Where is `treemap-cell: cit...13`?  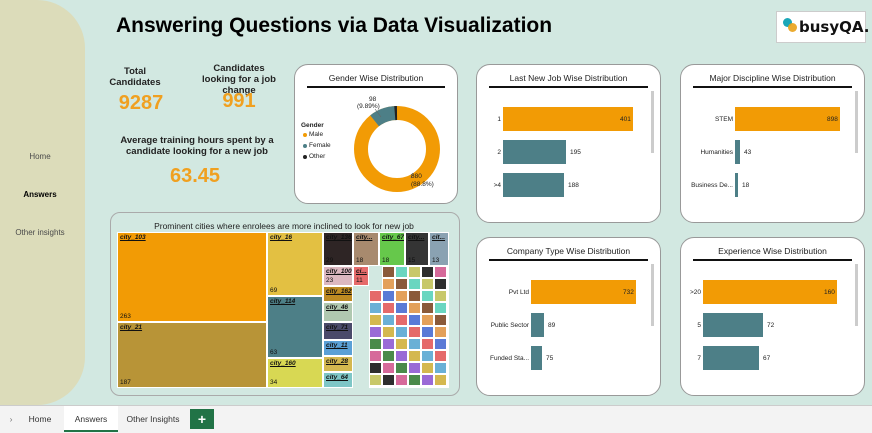
treemap-cell: cit...13 is located at coordinates (439, 249).